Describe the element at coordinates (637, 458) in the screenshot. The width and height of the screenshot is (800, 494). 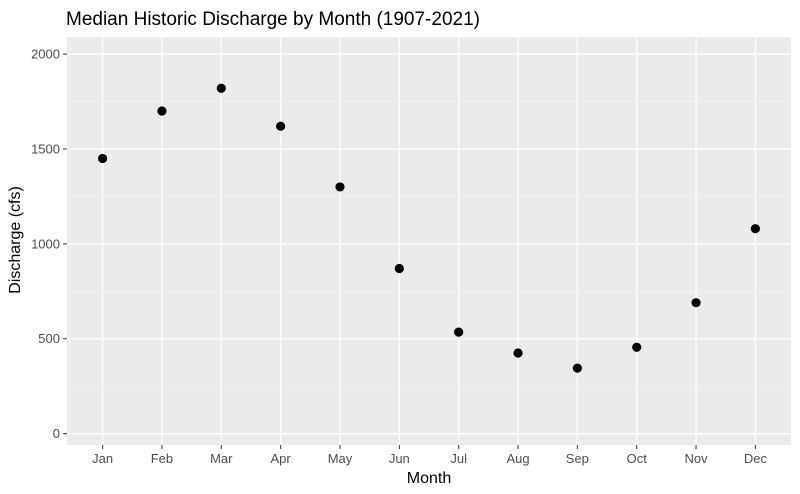
I see `x-tick-label: Oct` at that location.